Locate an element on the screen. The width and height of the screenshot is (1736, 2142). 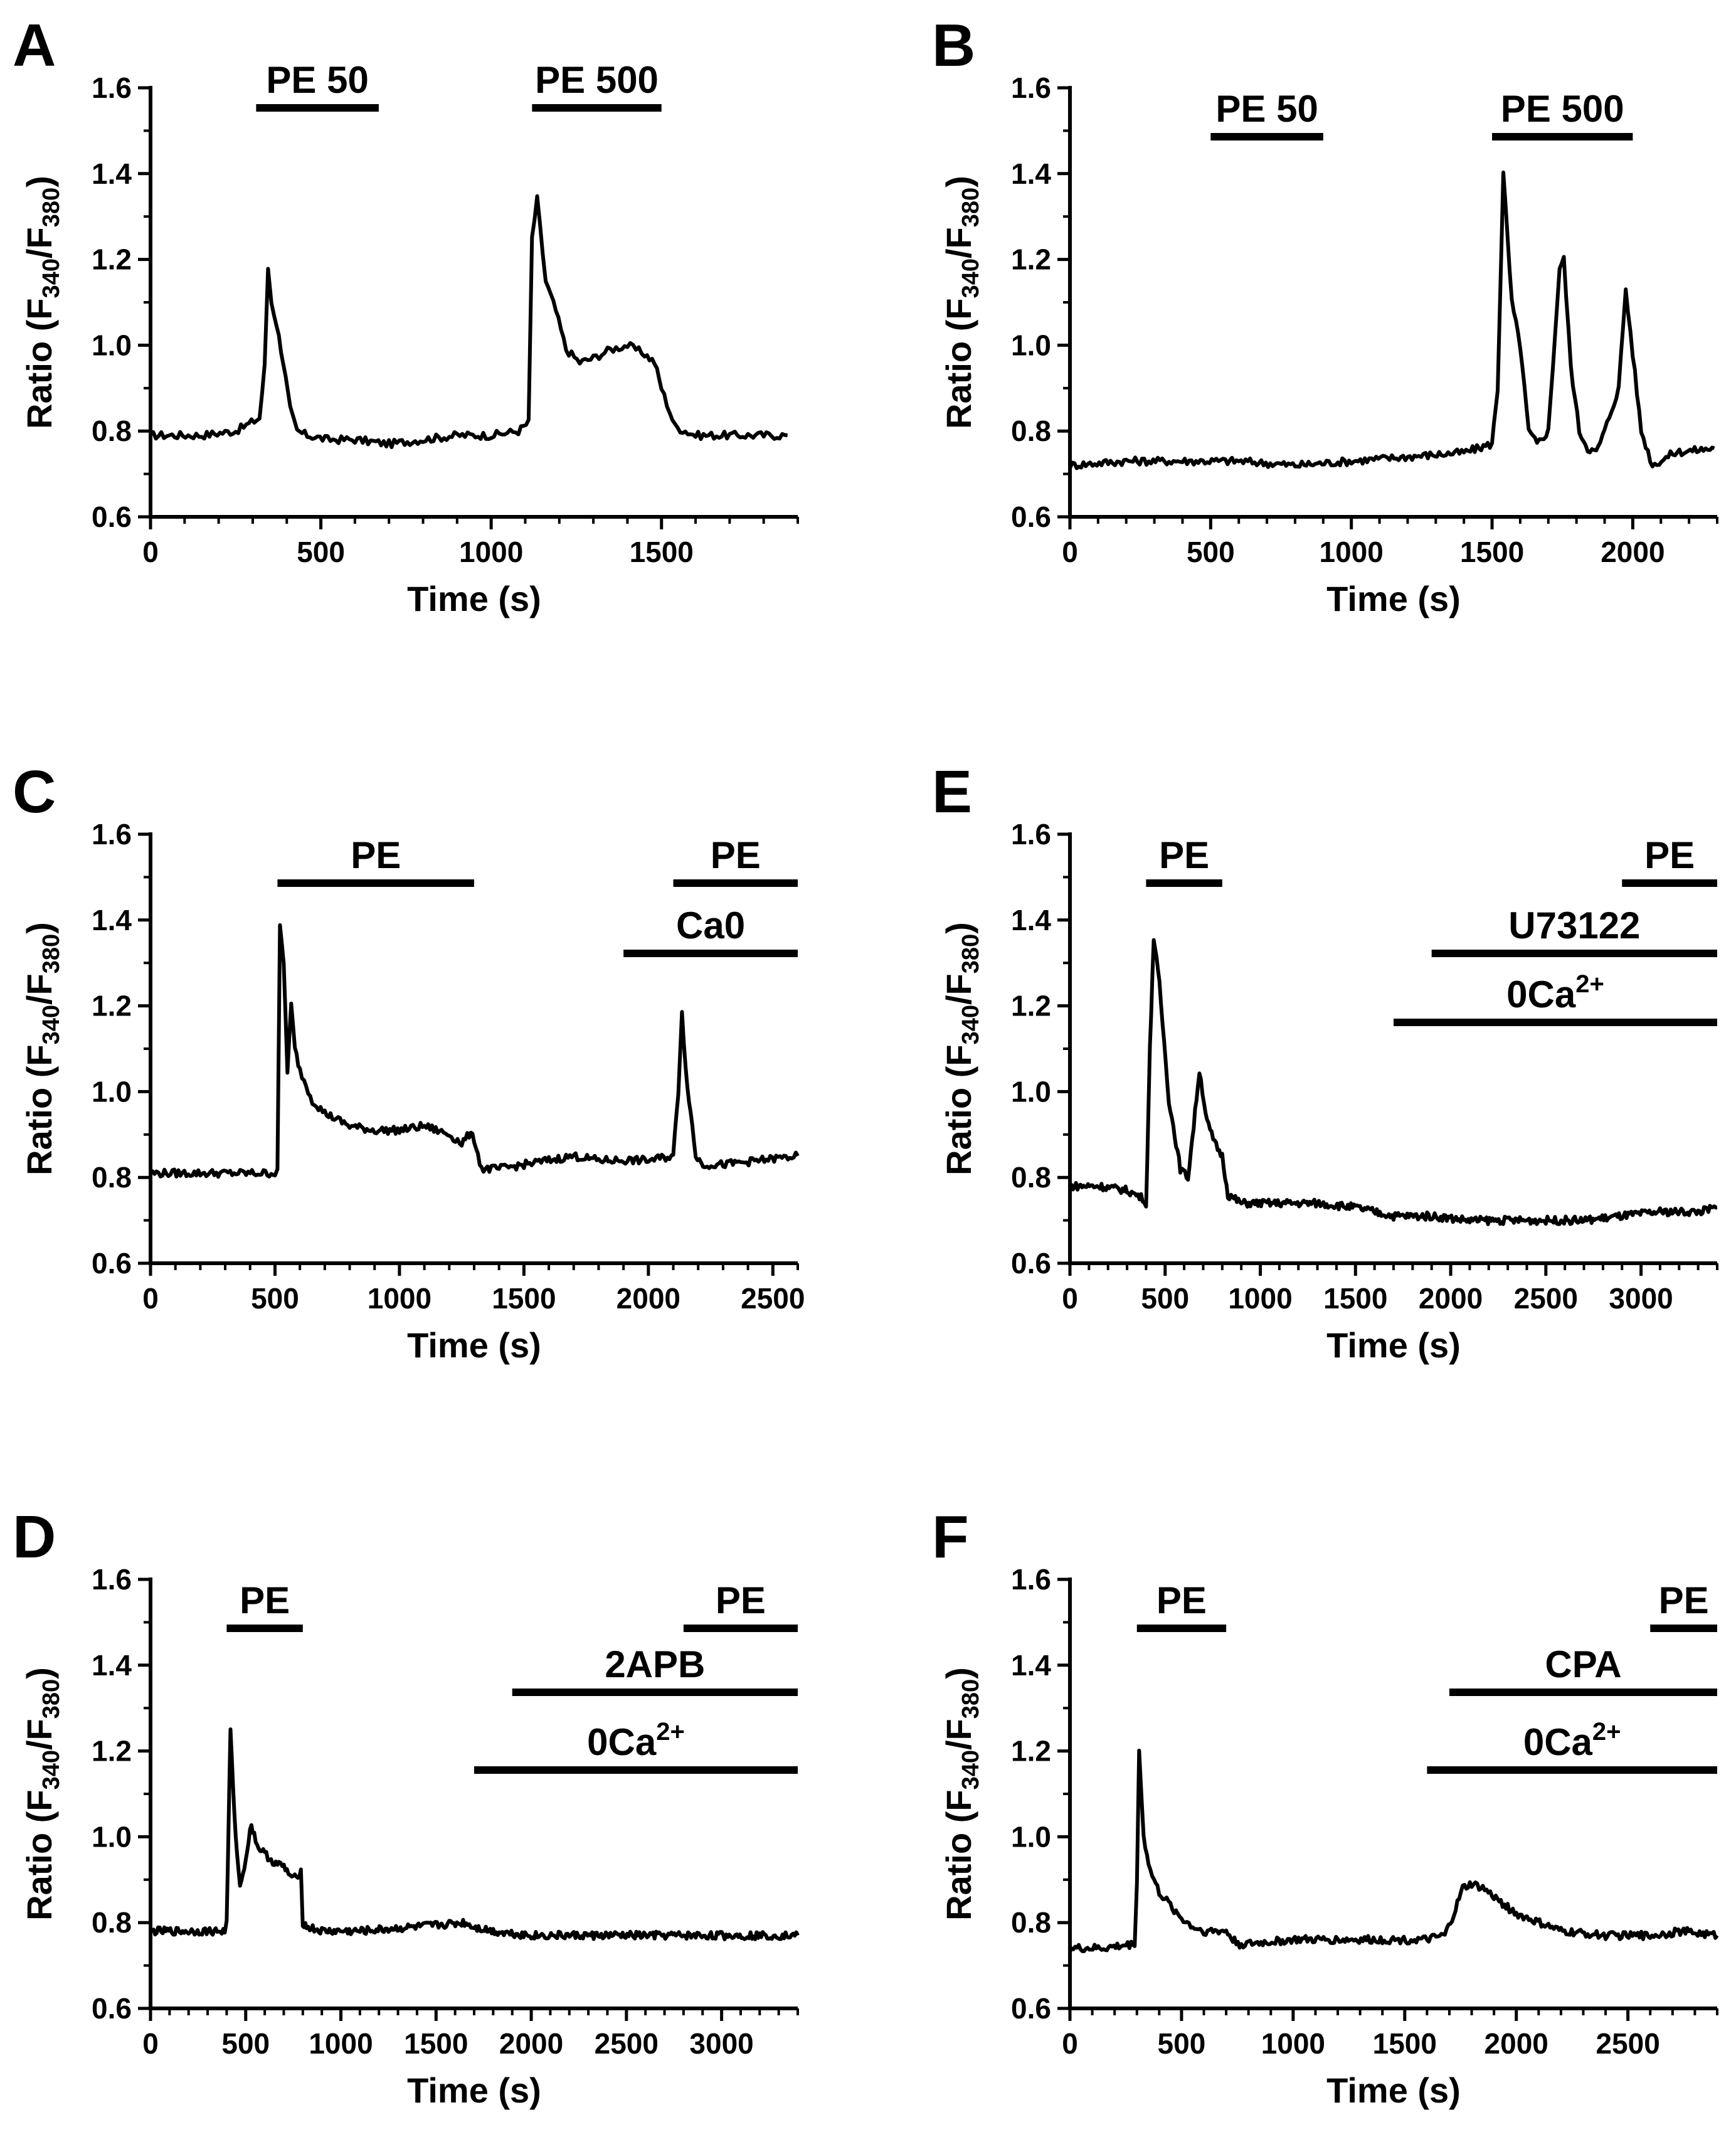
panel-letter: F is located at coordinates (950, 1537).